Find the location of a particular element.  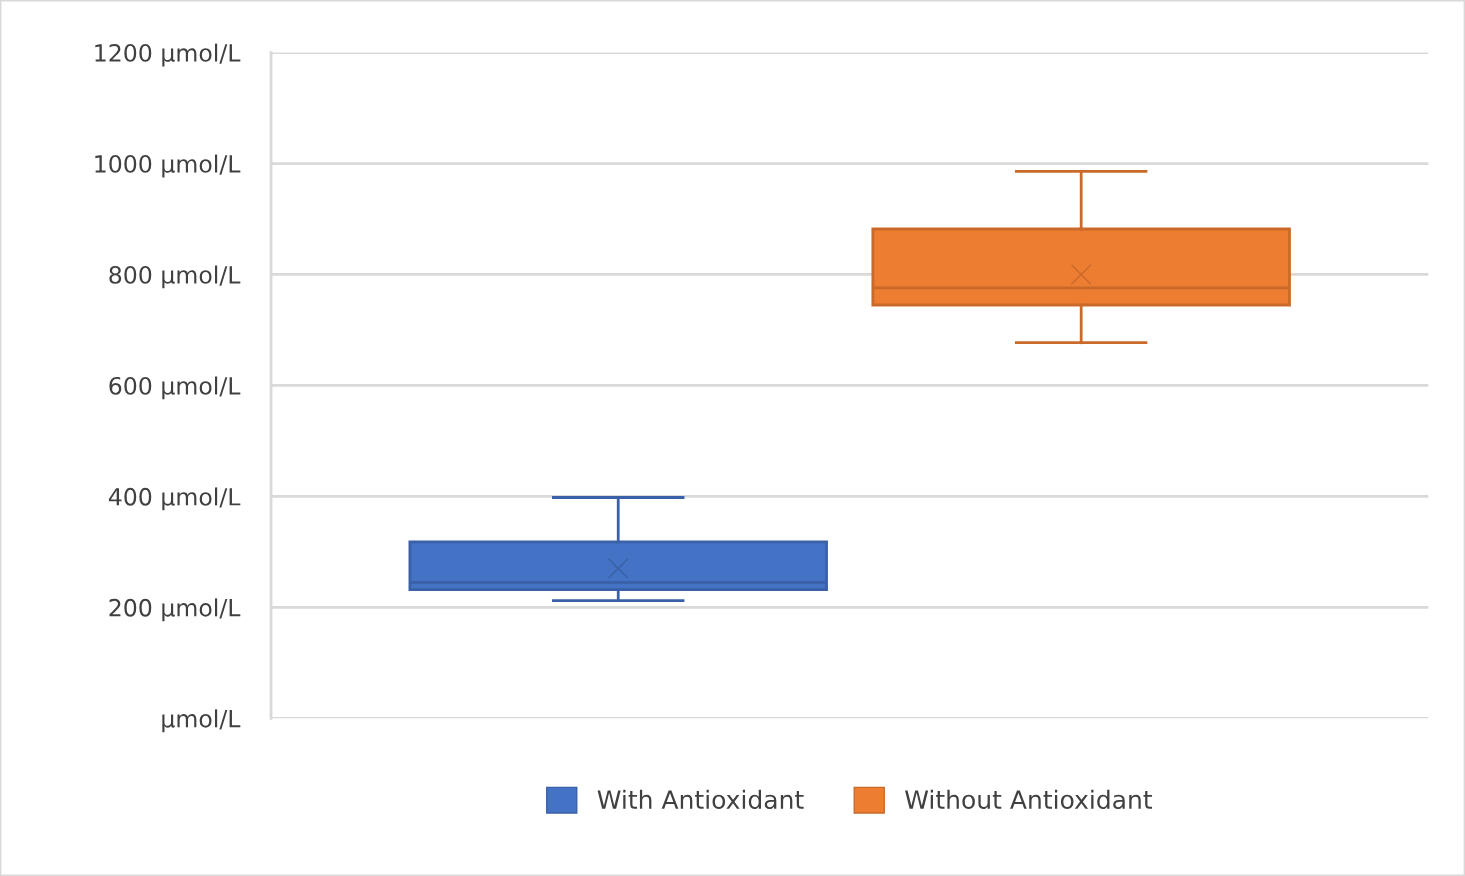

y-tick-label: 400 µmol/L is located at coordinates (174, 499).